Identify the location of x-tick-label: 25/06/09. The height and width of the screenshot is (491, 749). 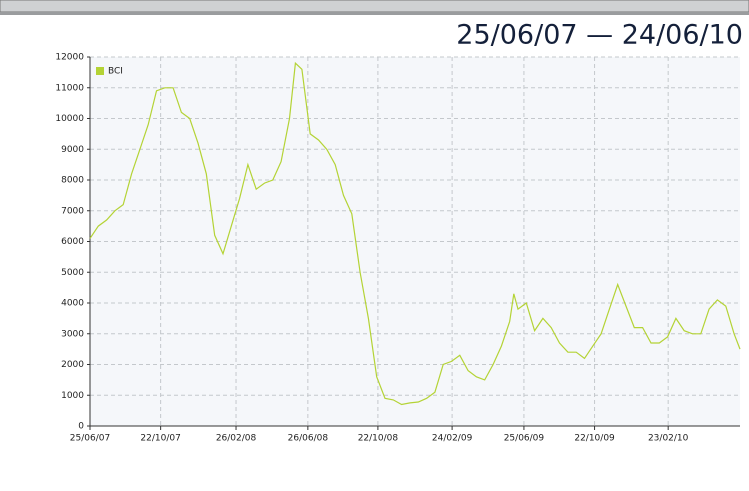
(524, 439).